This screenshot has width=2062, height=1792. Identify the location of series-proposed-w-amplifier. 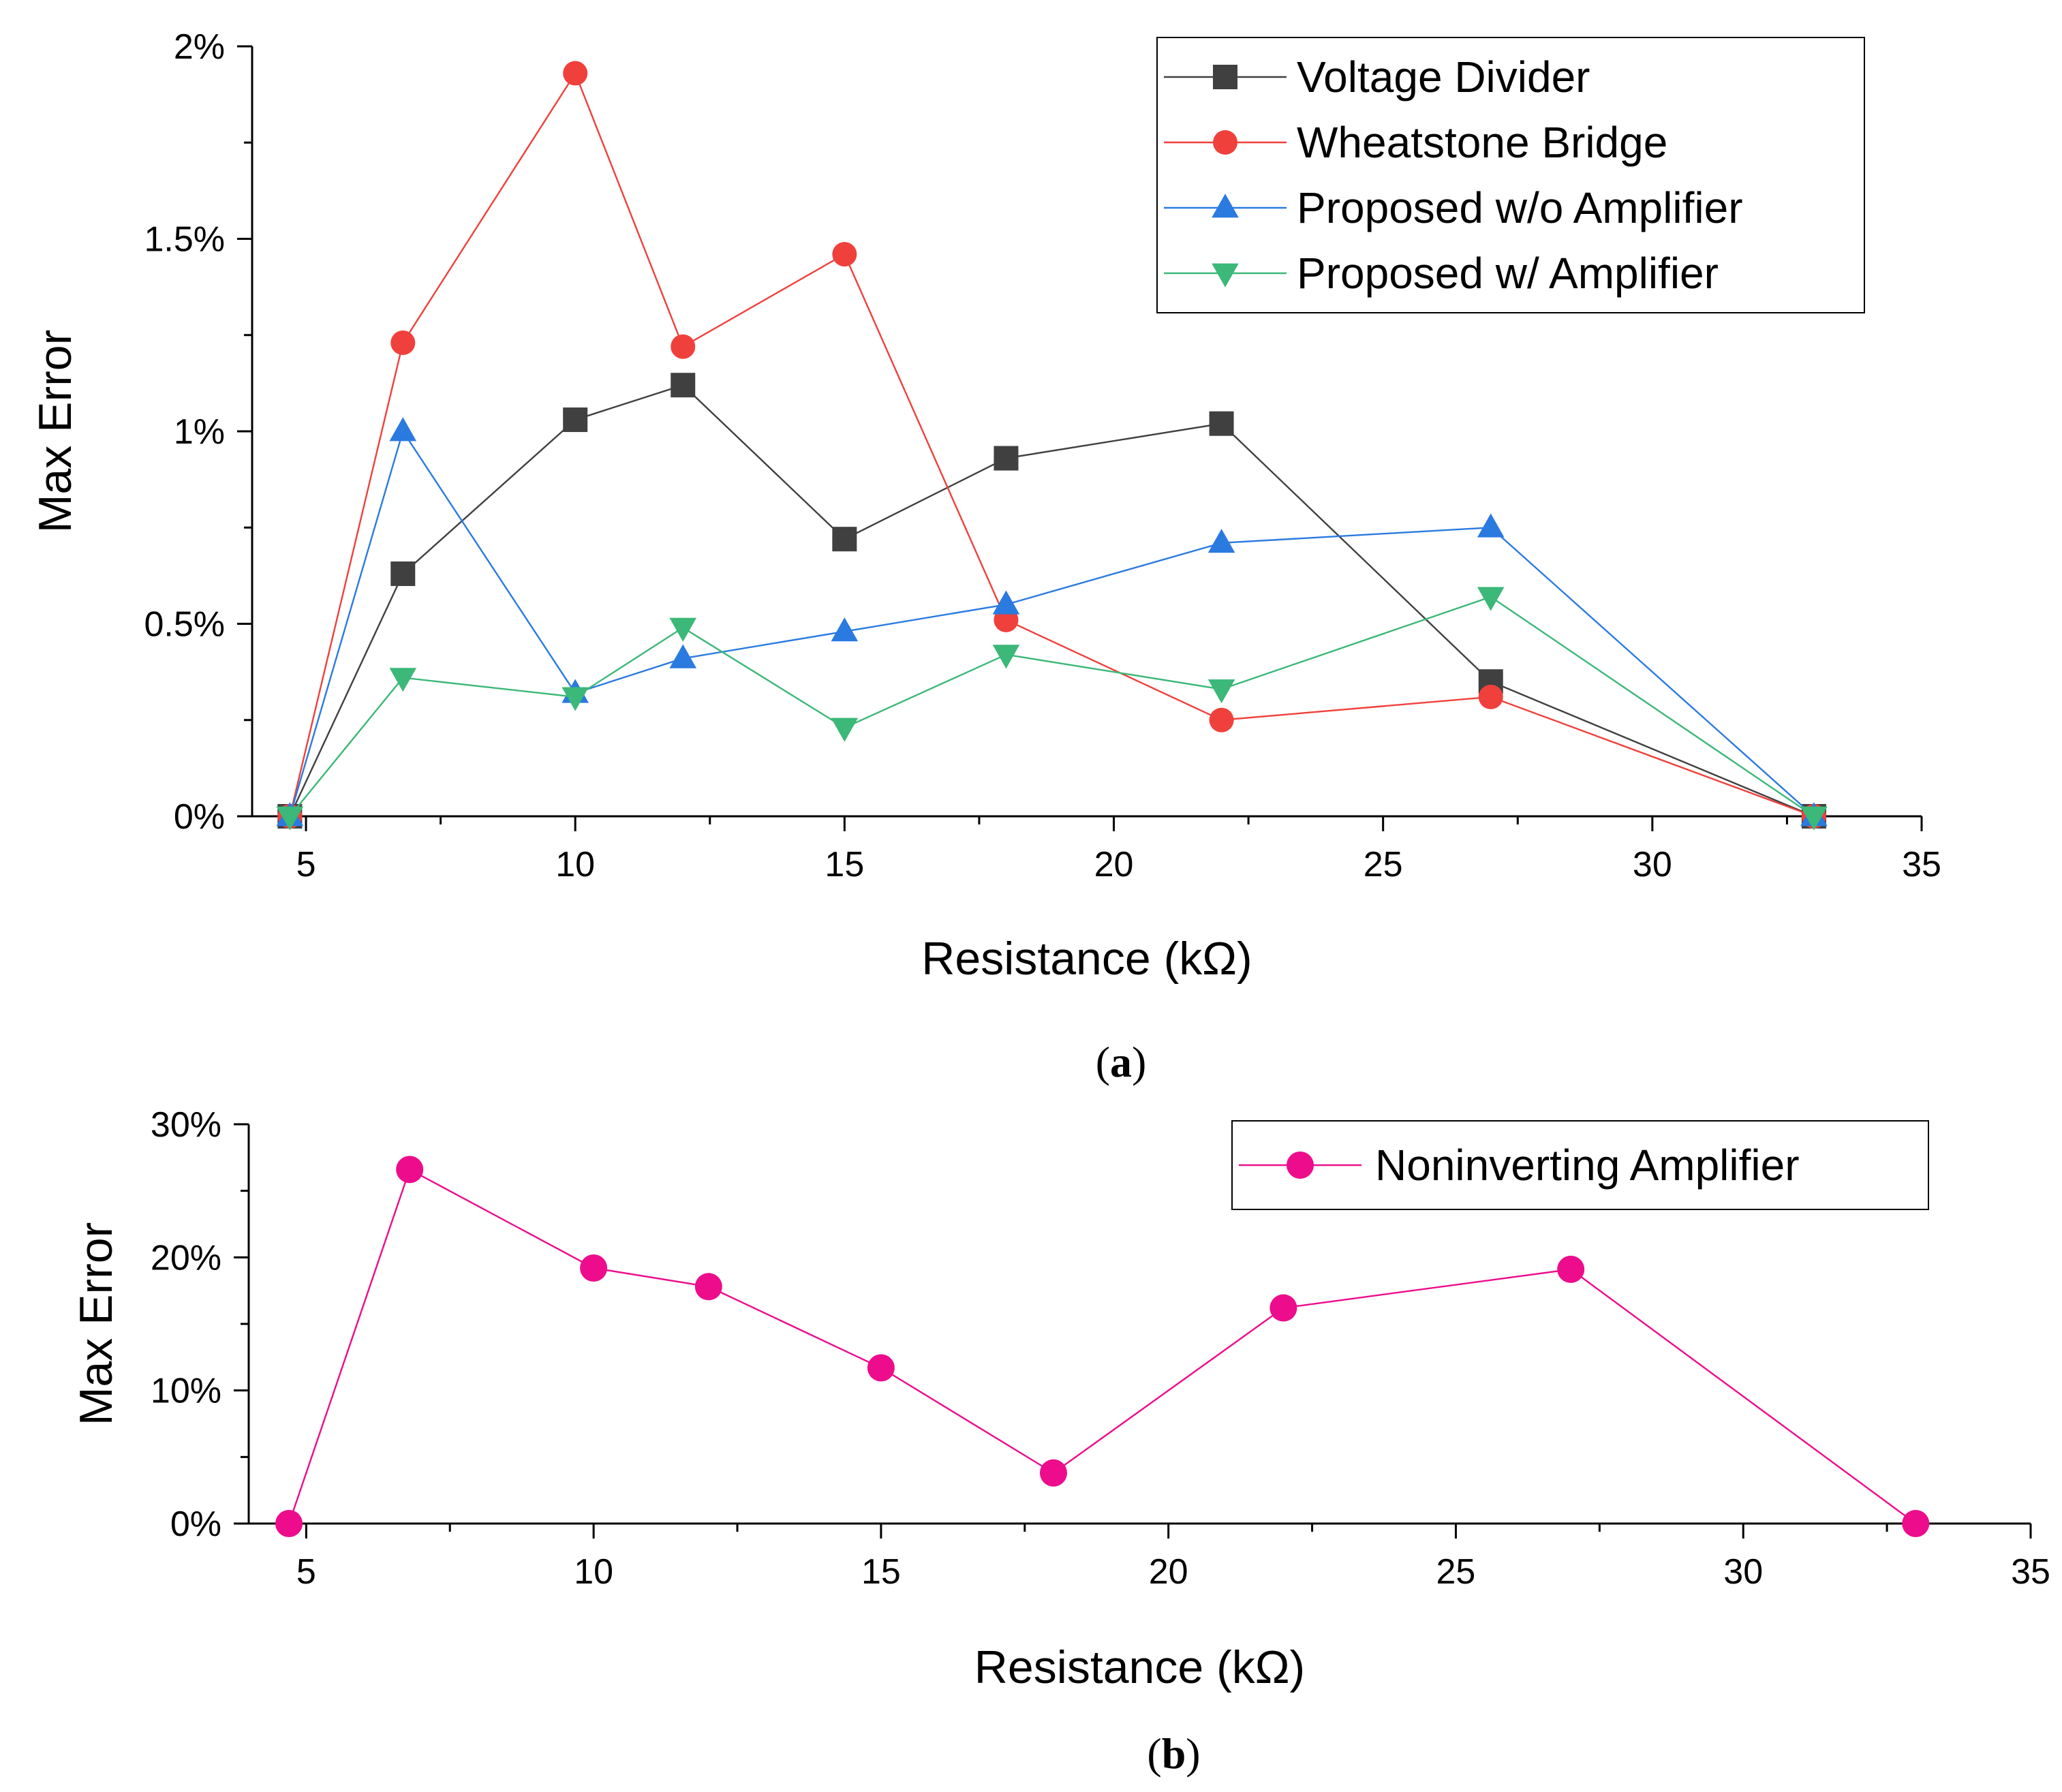
(1052, 709).